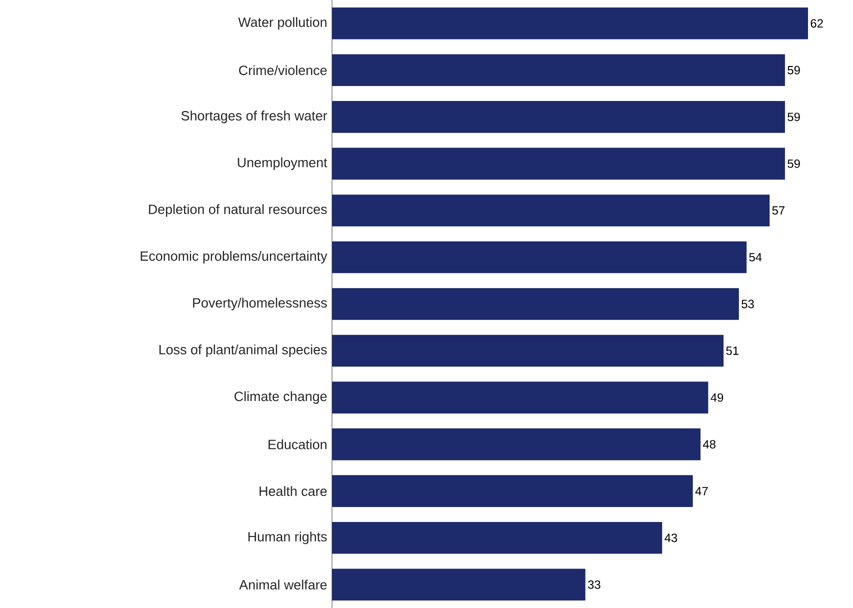 The width and height of the screenshot is (853, 608). What do you see at coordinates (234, 257) in the screenshot?
I see `y-tick-label: Economic problems/uncertainty` at bounding box center [234, 257].